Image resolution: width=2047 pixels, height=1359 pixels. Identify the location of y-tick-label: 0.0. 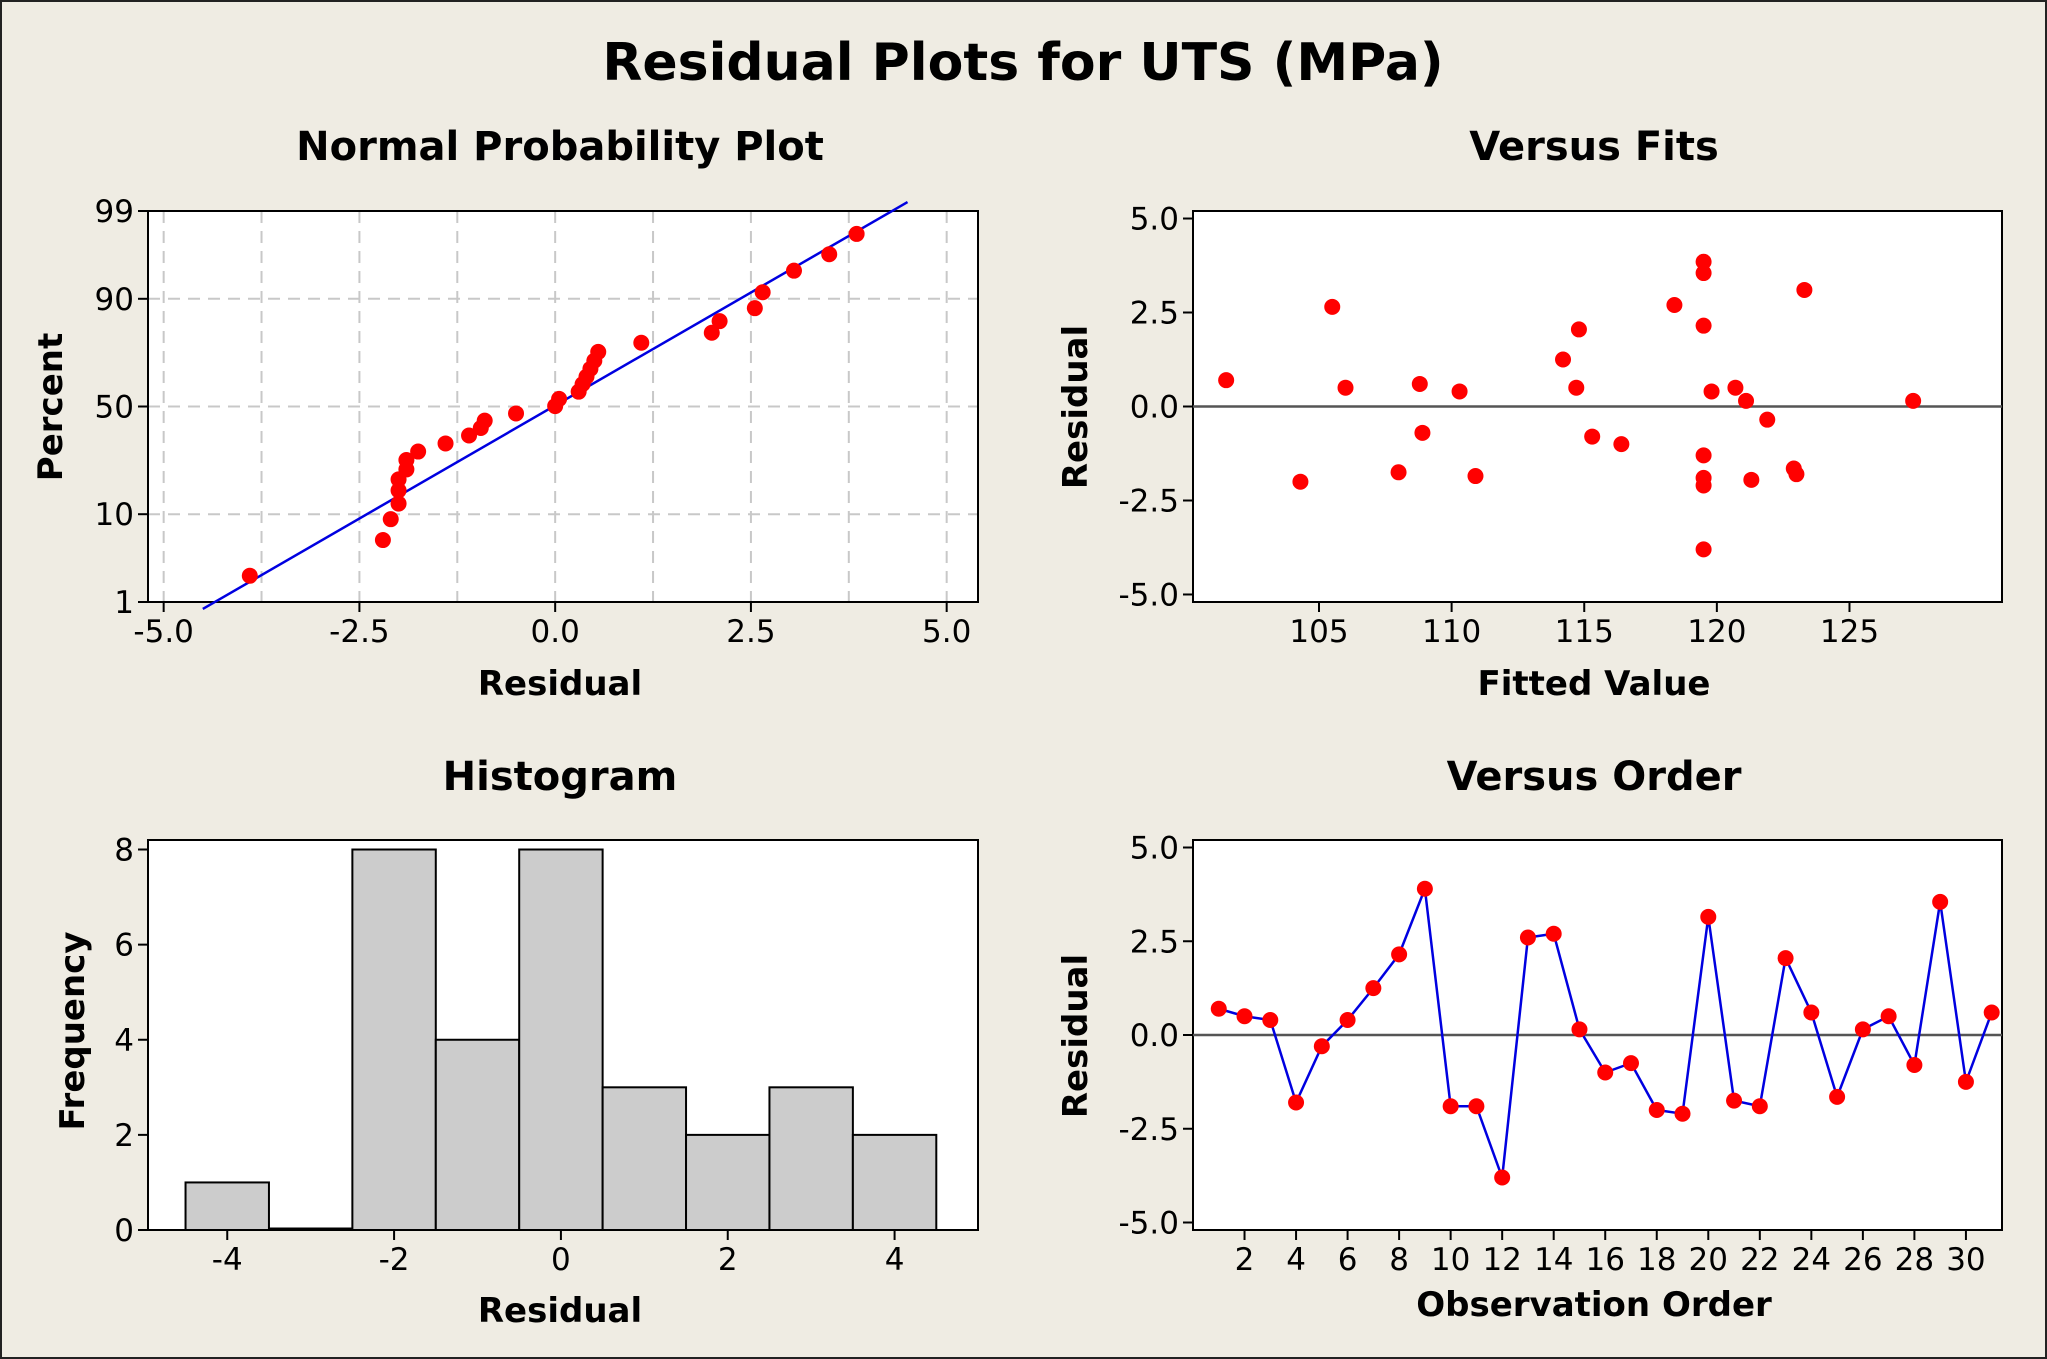
(1154, 408).